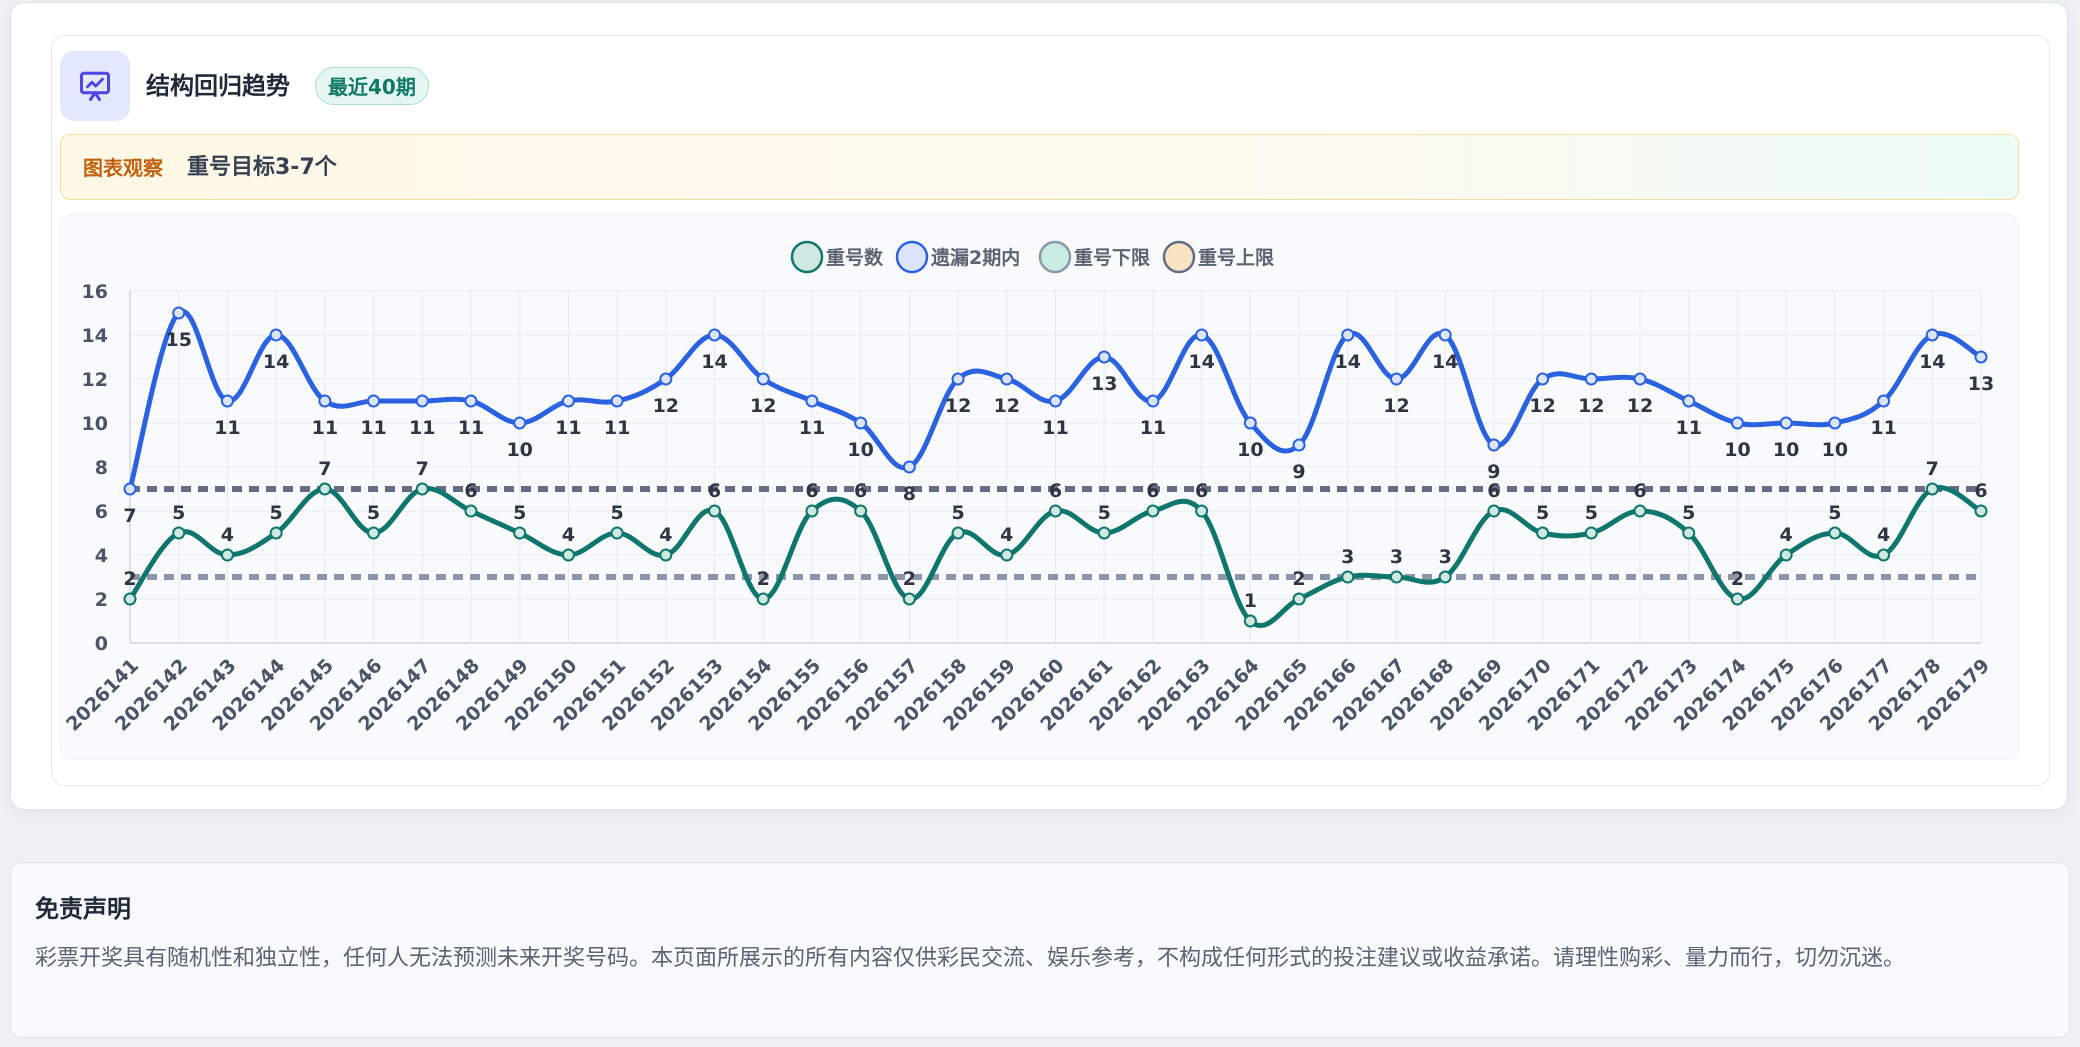 Image resolution: width=2080 pixels, height=1047 pixels. What do you see at coordinates (95, 336) in the screenshot?
I see `y-tick-label: 14` at bounding box center [95, 336].